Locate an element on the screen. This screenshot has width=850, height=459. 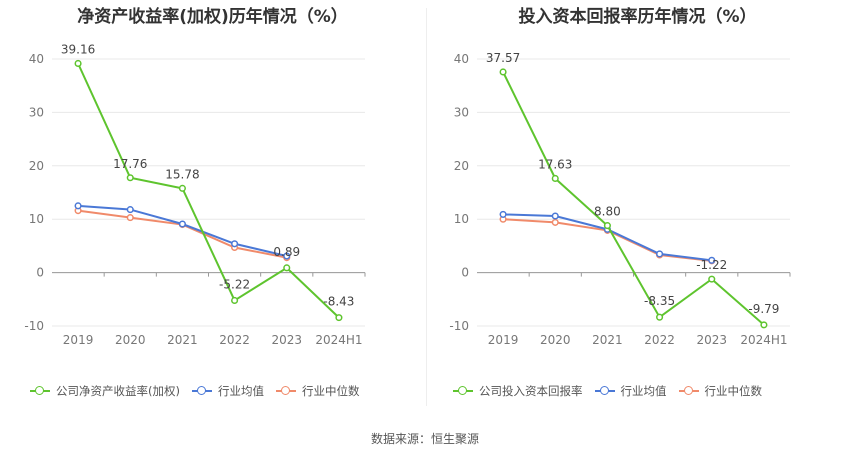
chart-title: 净资产收益率(加权)历年情况（%） is located at coordinates (212, 17).